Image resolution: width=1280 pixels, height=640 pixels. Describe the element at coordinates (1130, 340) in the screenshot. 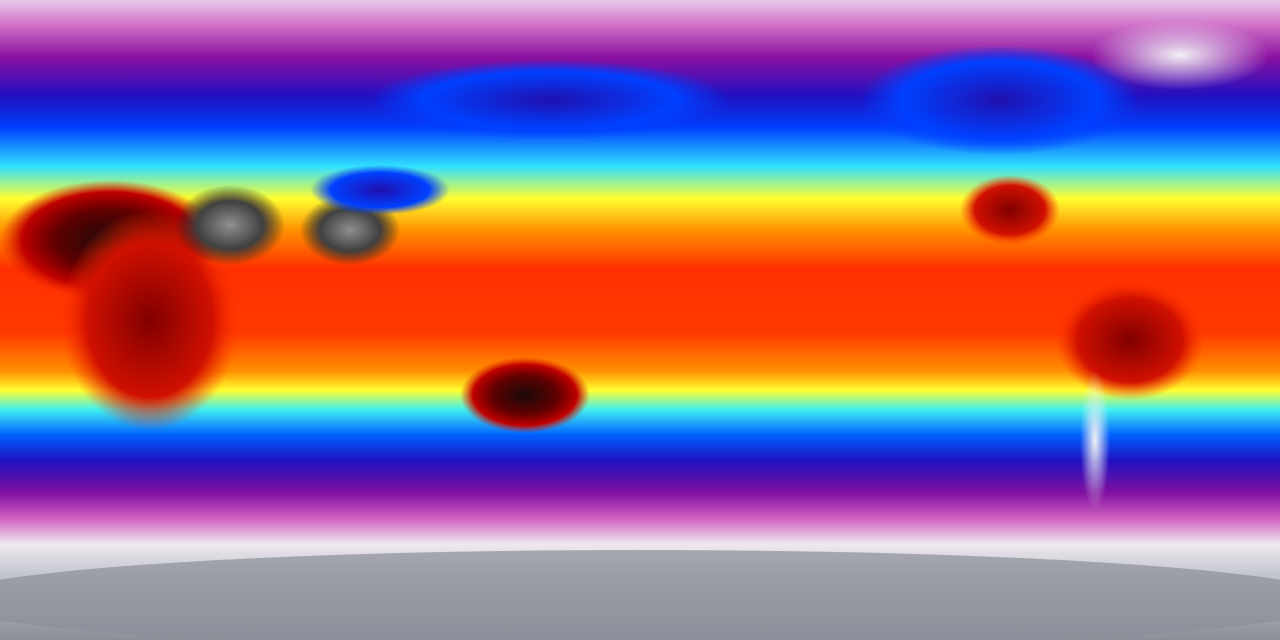

I see `south-america` at that location.